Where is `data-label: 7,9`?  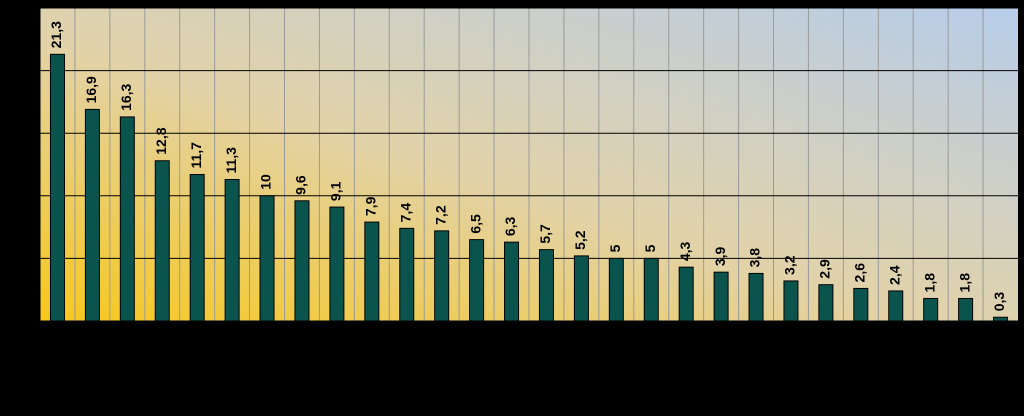
data-label: 7,9 is located at coordinates (371, 206).